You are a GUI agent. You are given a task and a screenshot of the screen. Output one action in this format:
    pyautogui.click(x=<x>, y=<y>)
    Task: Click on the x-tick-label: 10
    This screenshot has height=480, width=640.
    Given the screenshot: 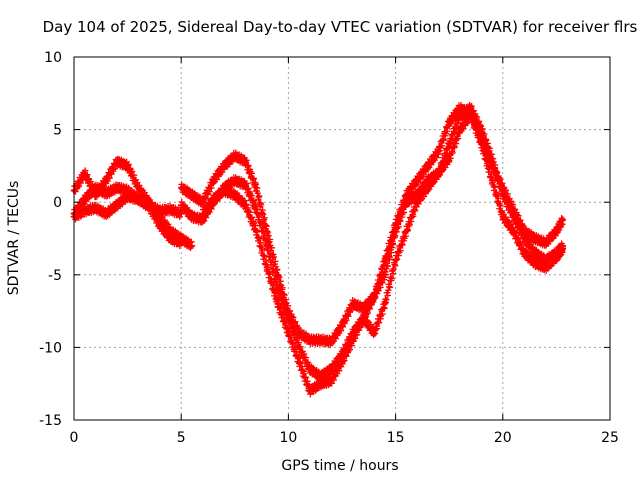 What is the action you would take?
    pyautogui.click(x=288, y=438)
    